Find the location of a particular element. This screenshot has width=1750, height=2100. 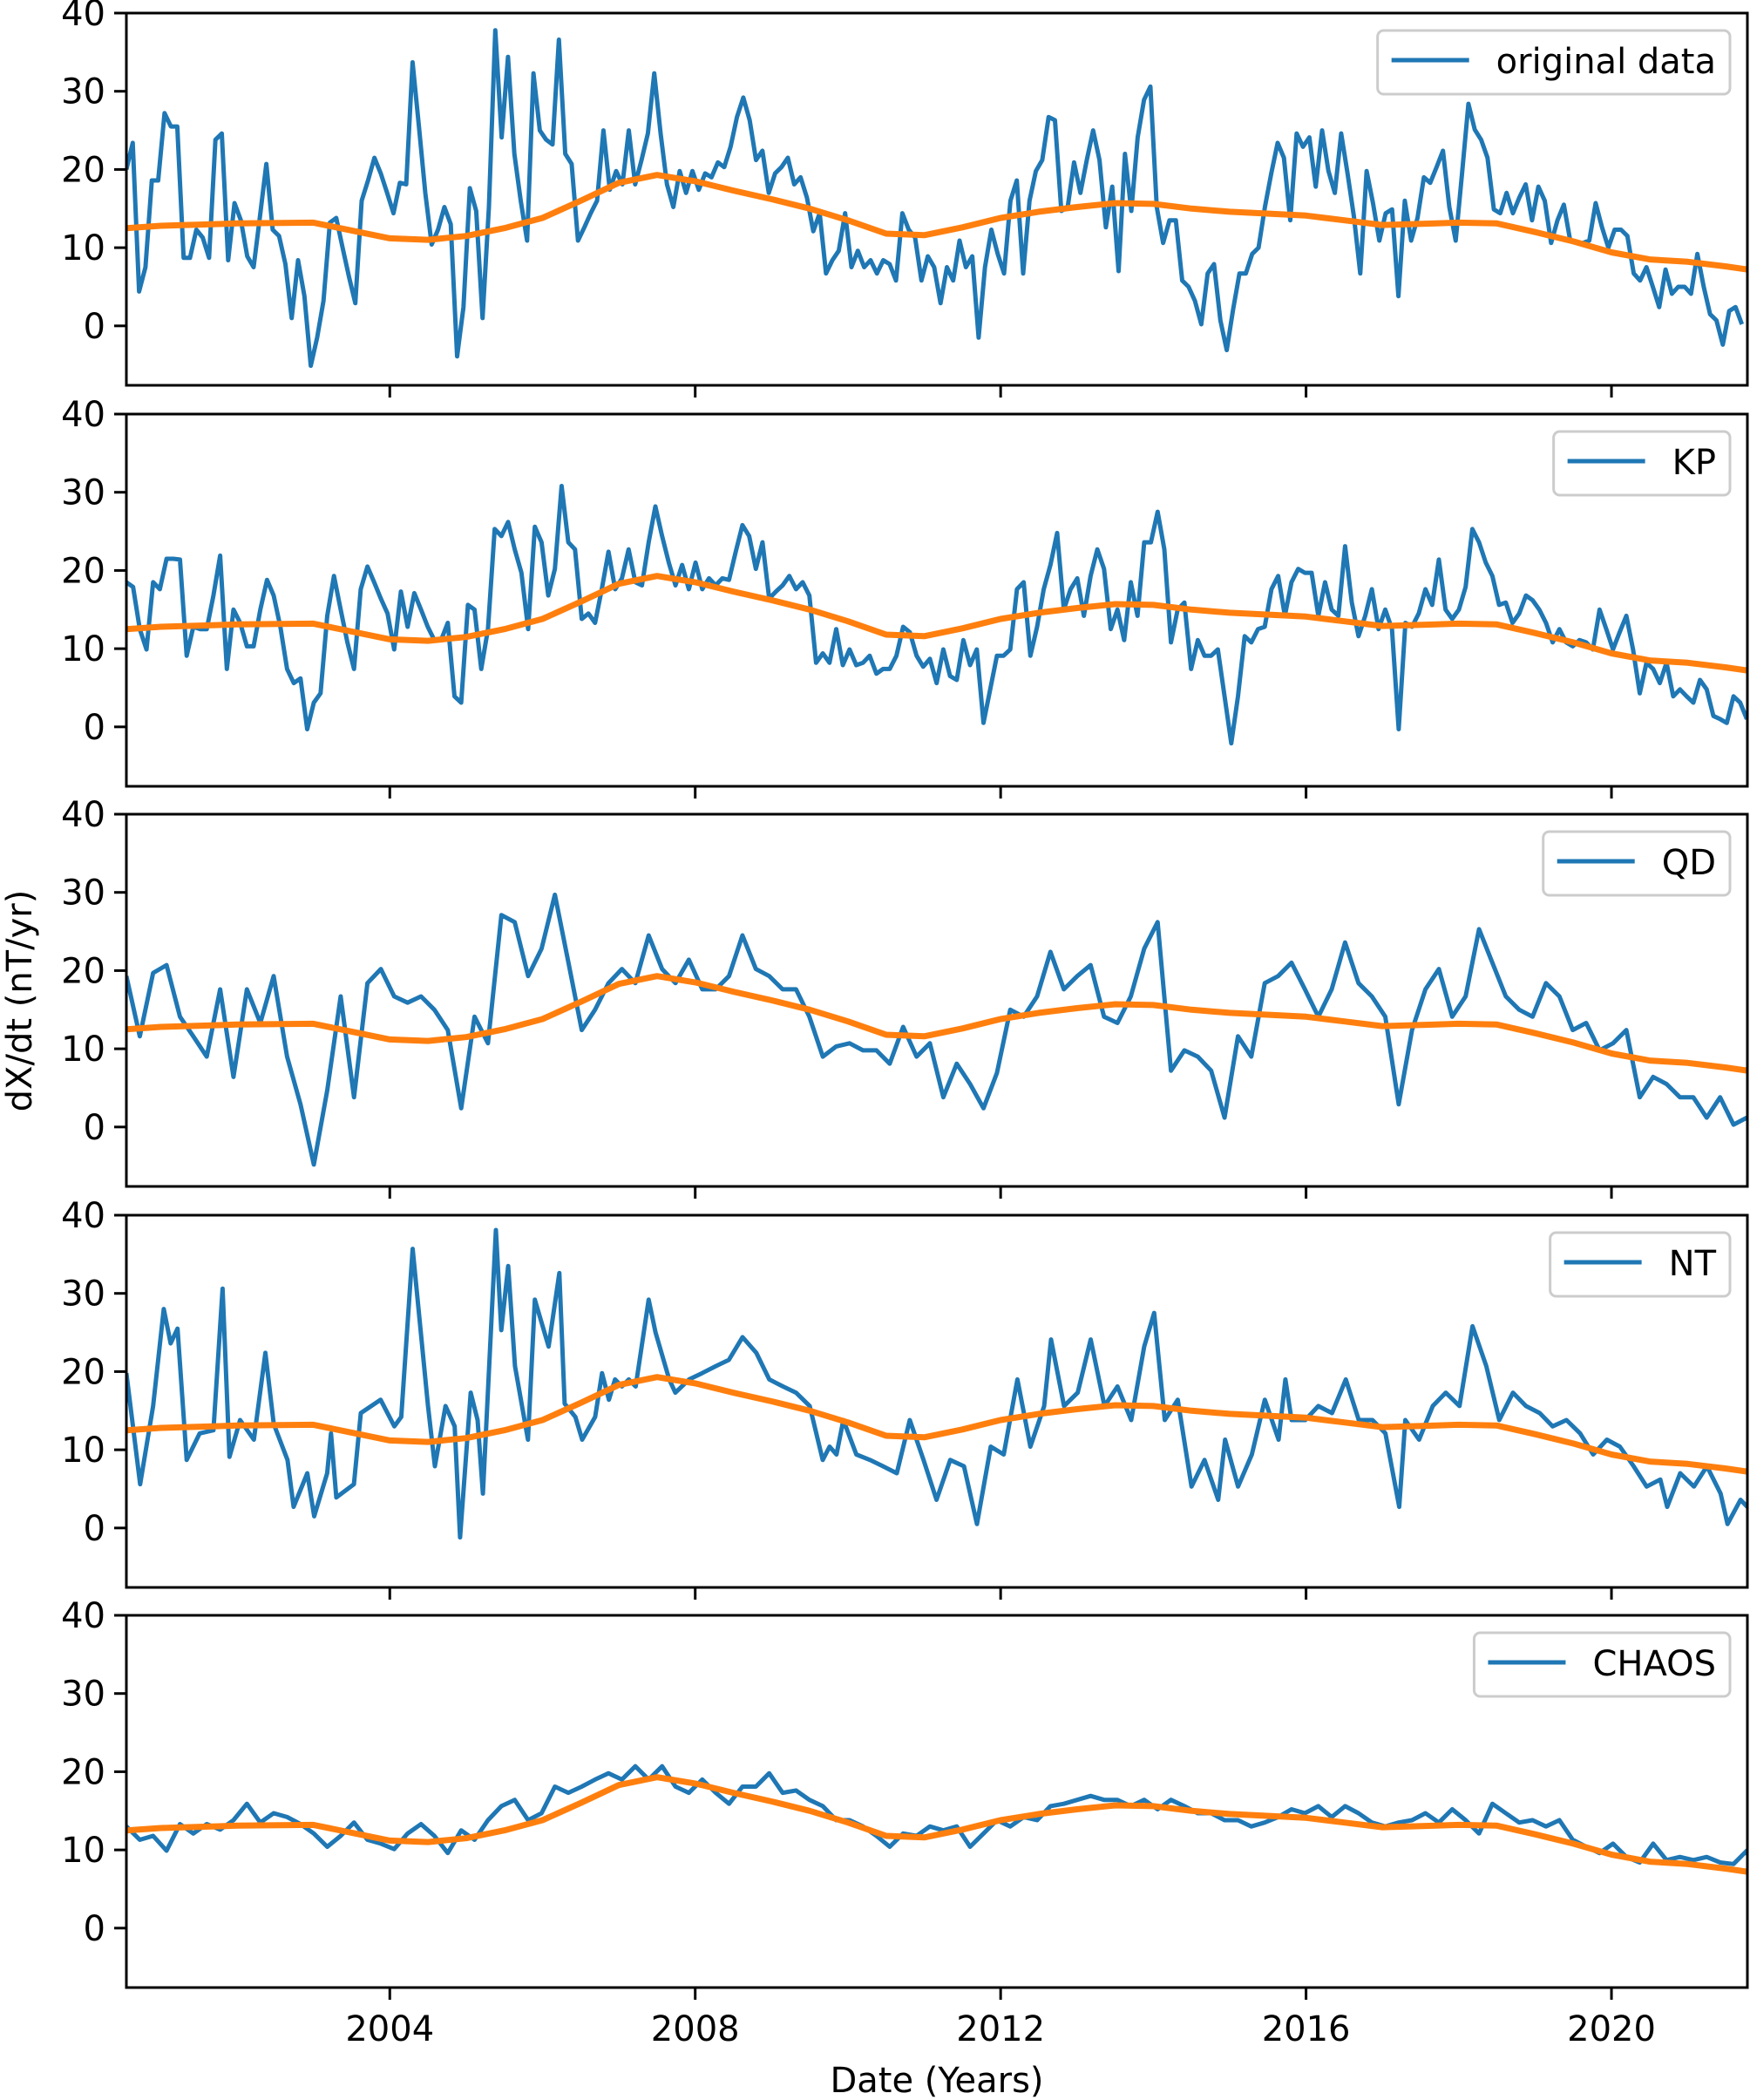

legend: CHAOS is located at coordinates (1602, 1665).